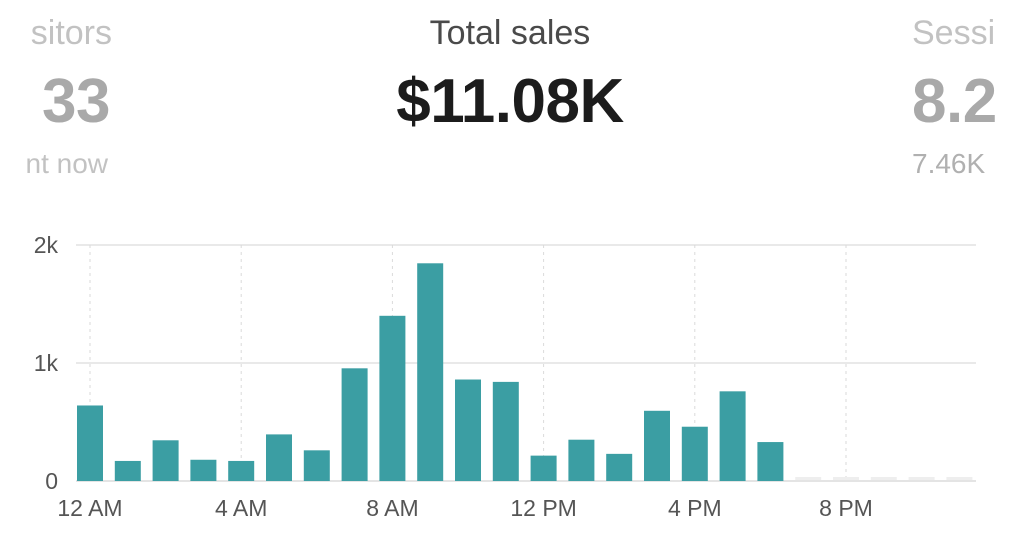  What do you see at coordinates (695, 508) in the screenshot?
I see `x-tick-label: 4 PM` at bounding box center [695, 508].